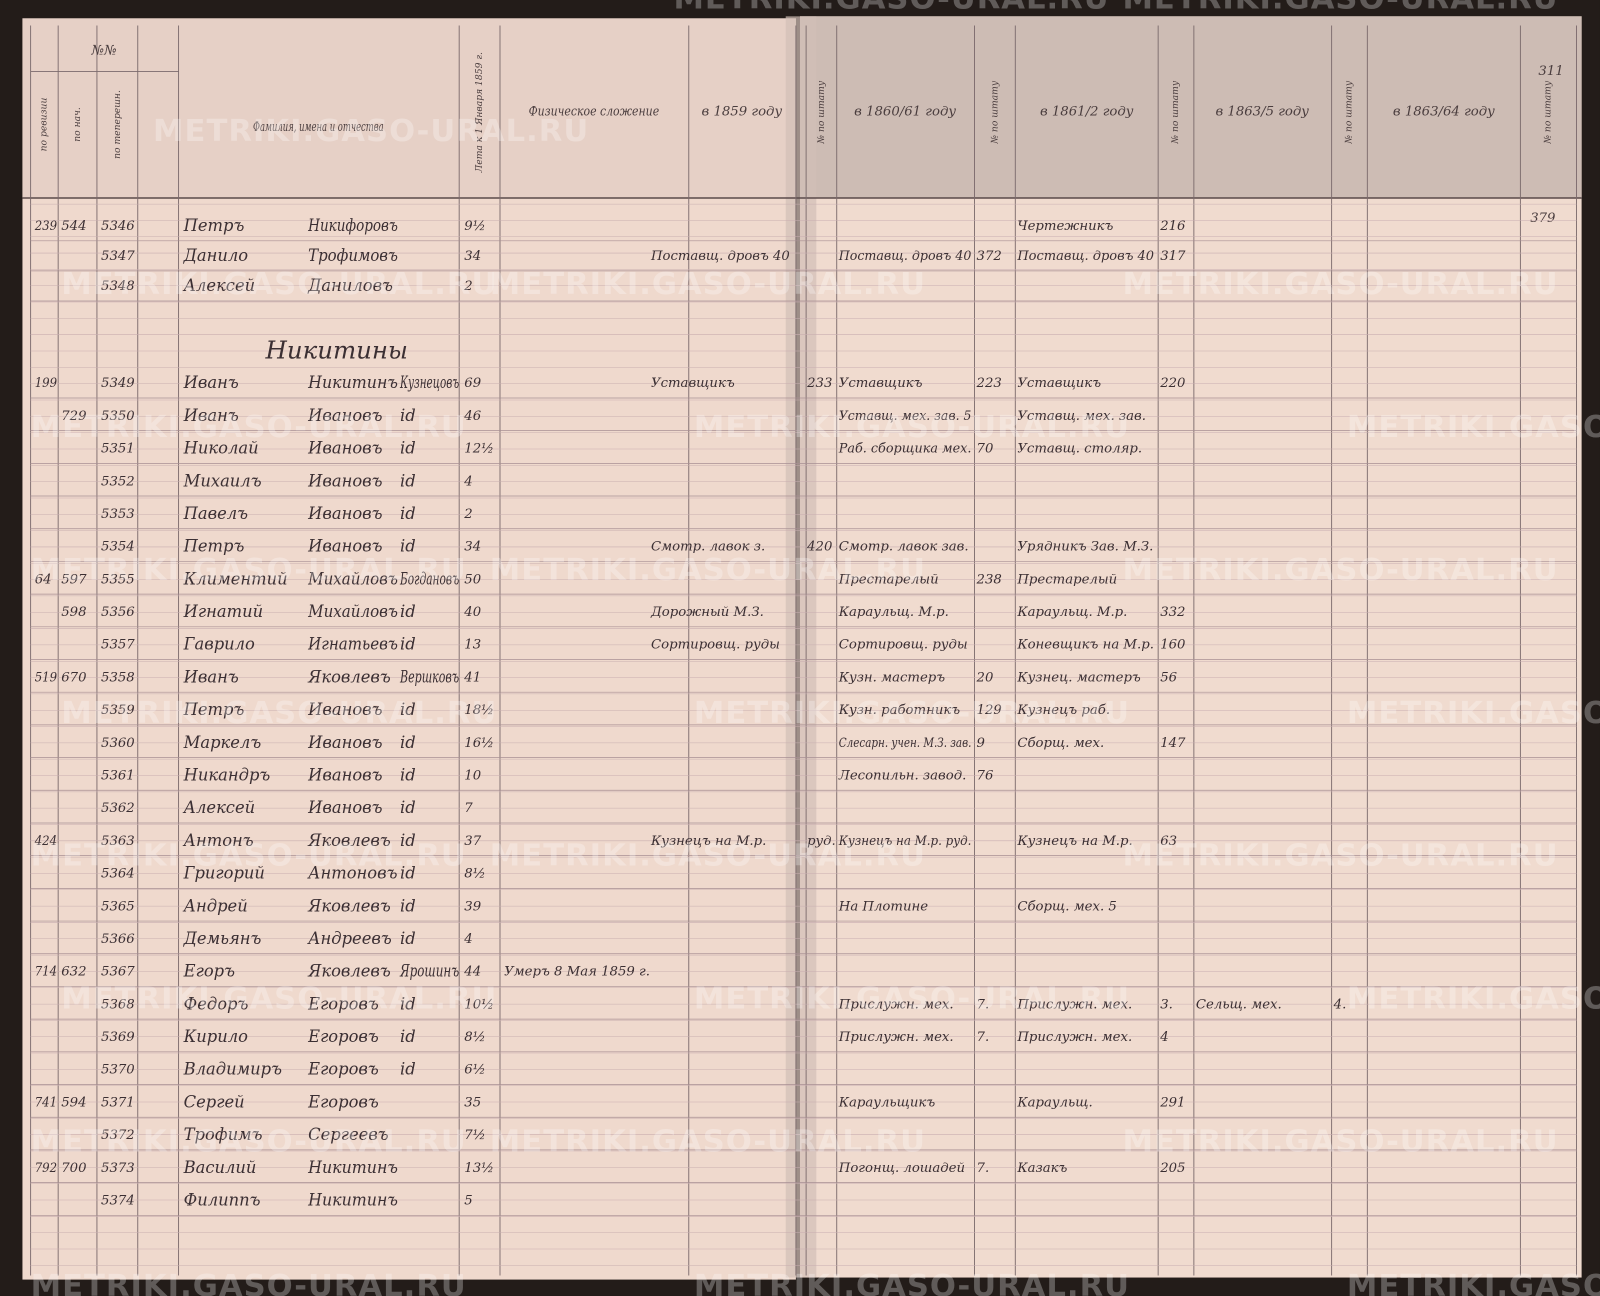 This screenshot has width=1600, height=1296. I want to click on cell-y1860: Смотр. лавок зав., so click(904, 547).